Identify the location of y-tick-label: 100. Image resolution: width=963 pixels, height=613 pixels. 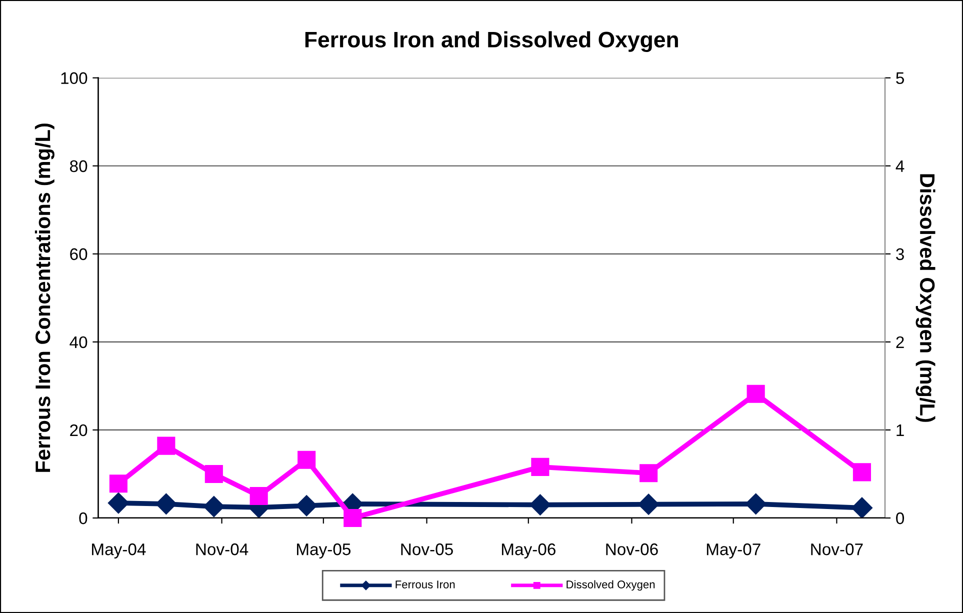
(74, 78).